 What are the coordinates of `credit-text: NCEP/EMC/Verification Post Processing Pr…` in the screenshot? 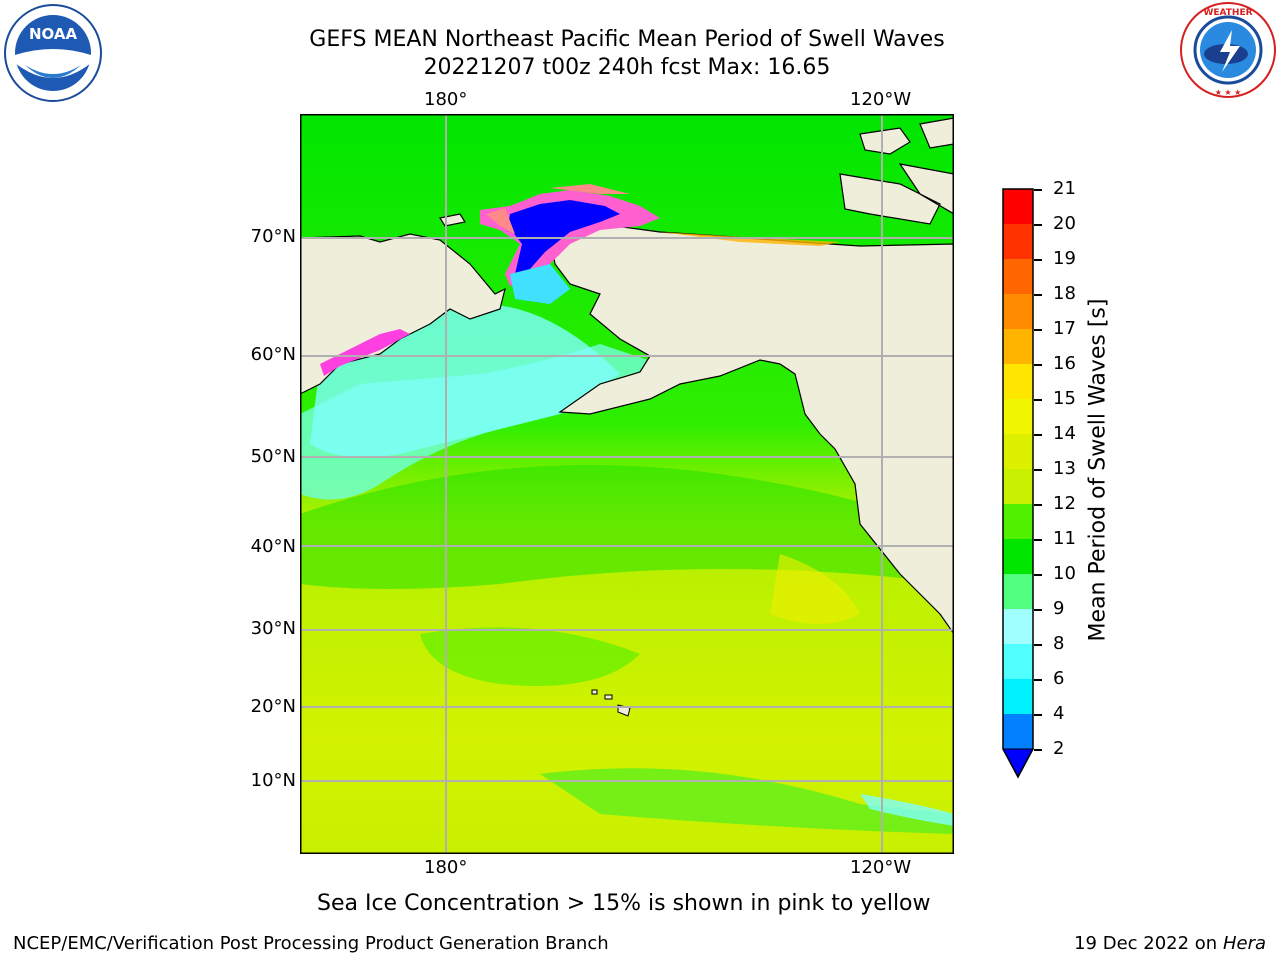 It's located at (311, 943).